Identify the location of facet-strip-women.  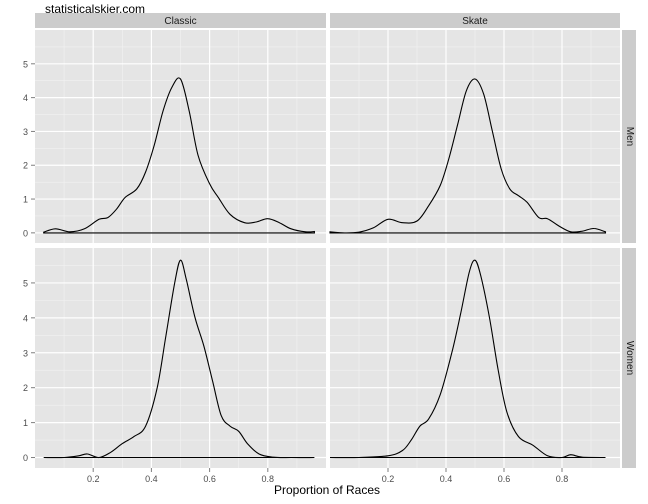
(629, 358).